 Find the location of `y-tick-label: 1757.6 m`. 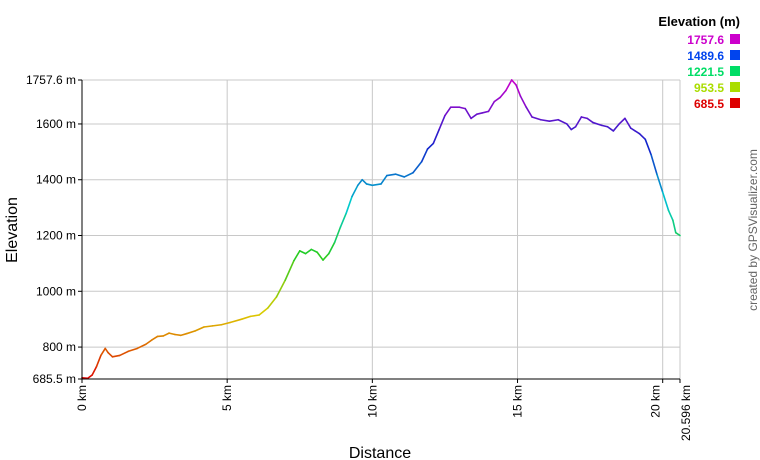

y-tick-label: 1757.6 m is located at coordinates (51, 80).